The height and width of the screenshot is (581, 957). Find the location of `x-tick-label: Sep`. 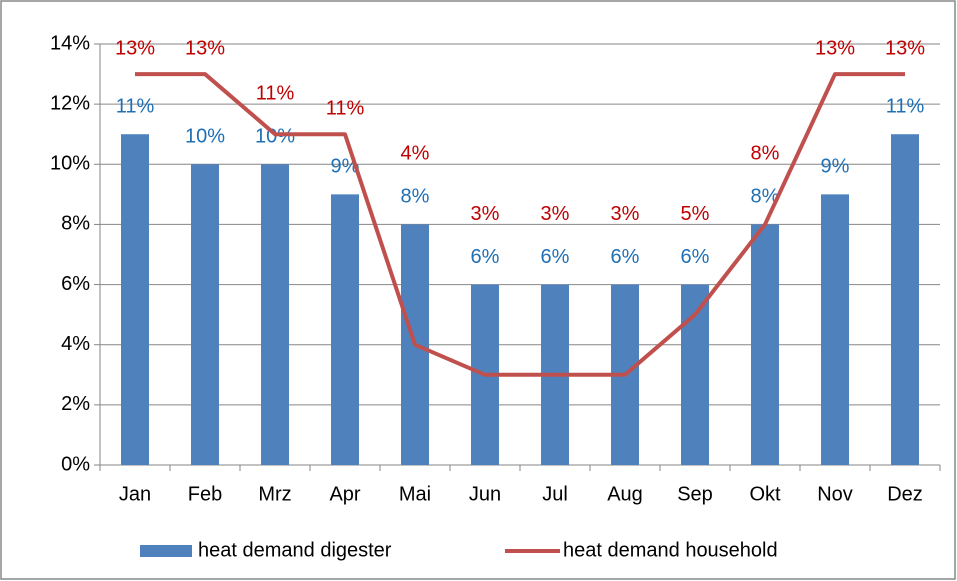

x-tick-label: Sep is located at coordinates (695, 494).